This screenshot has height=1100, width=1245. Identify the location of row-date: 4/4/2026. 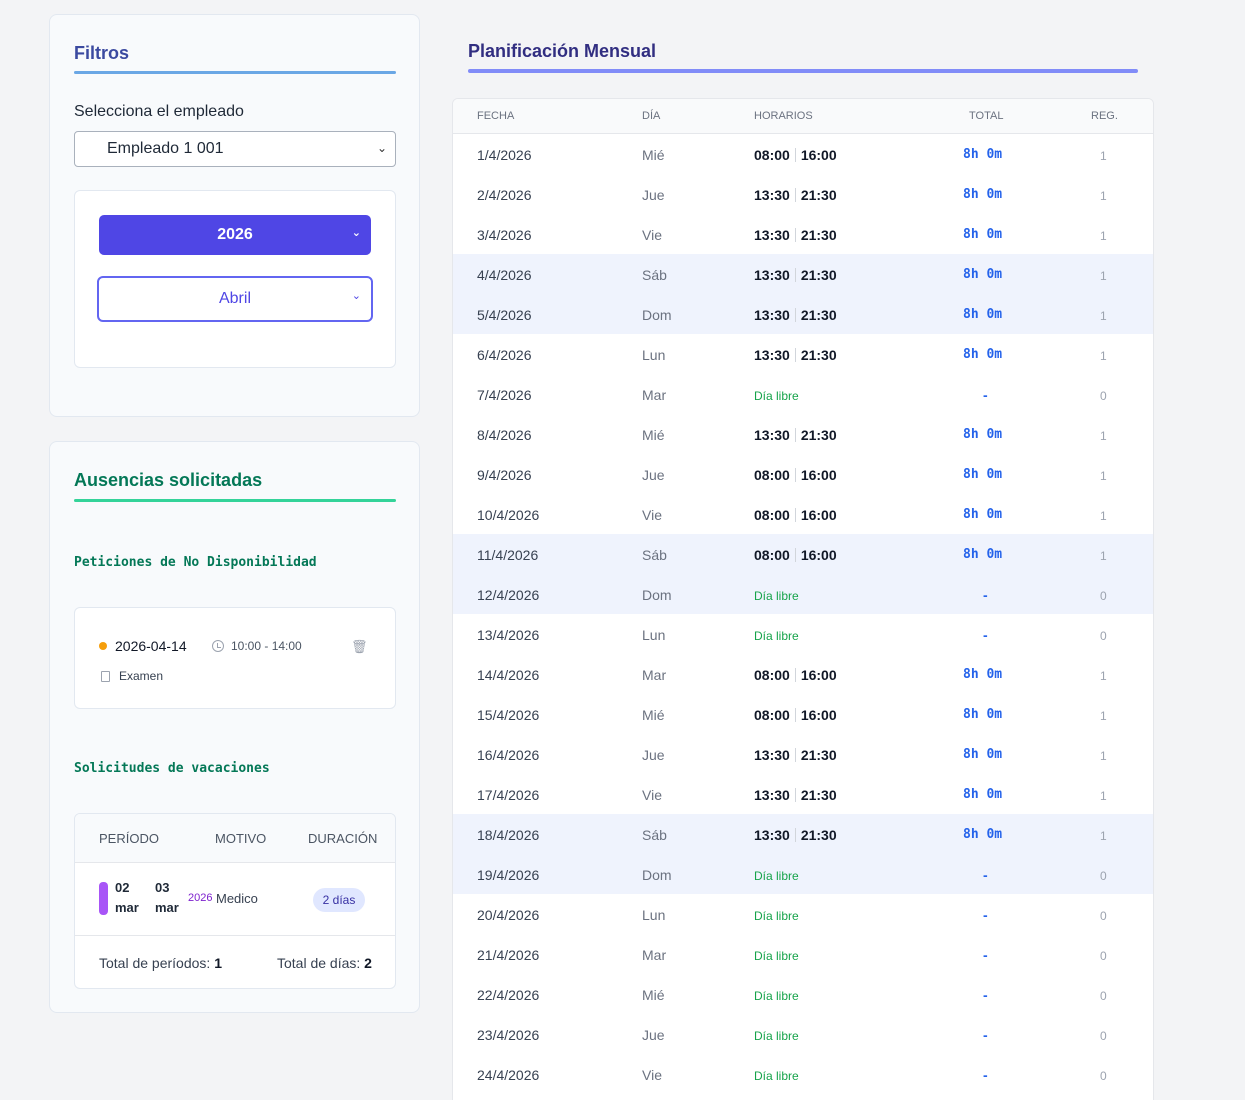
(504, 275).